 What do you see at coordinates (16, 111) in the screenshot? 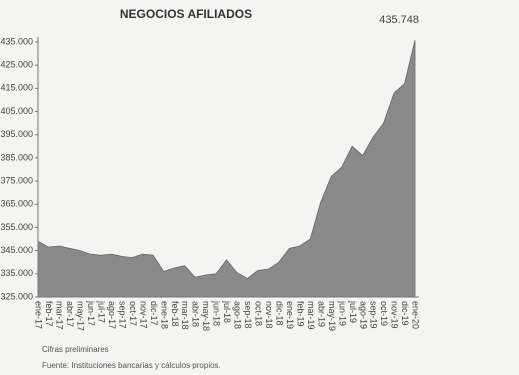
I see `y-tick-label: 405.000` at bounding box center [16, 111].